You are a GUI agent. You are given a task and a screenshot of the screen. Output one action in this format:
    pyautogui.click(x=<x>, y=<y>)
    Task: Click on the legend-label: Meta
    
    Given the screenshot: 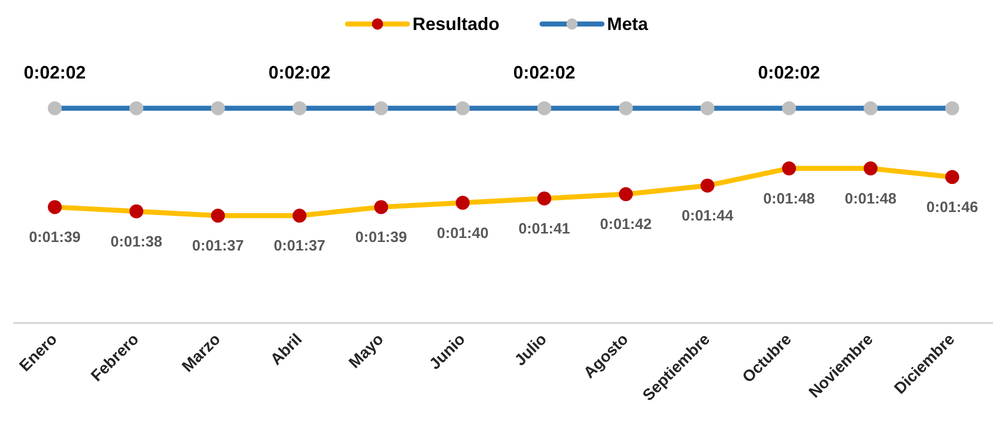 What is the action you would take?
    pyautogui.click(x=628, y=24)
    